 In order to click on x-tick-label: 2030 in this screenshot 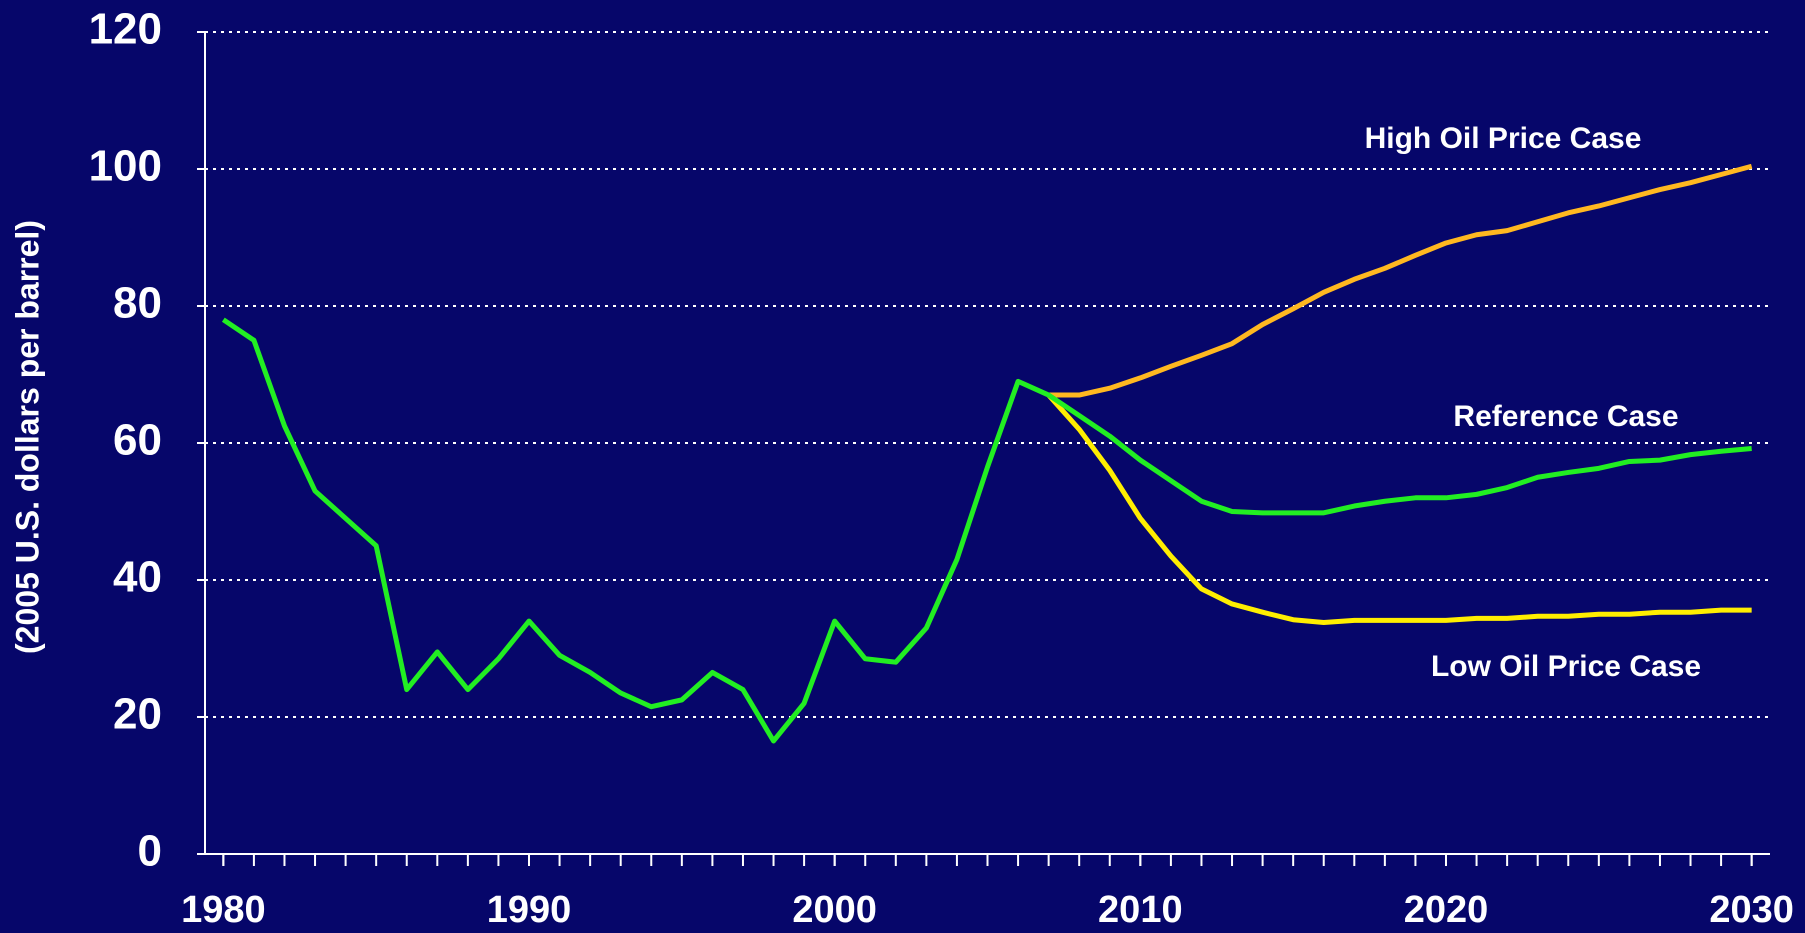, I will do `click(1751, 910)`.